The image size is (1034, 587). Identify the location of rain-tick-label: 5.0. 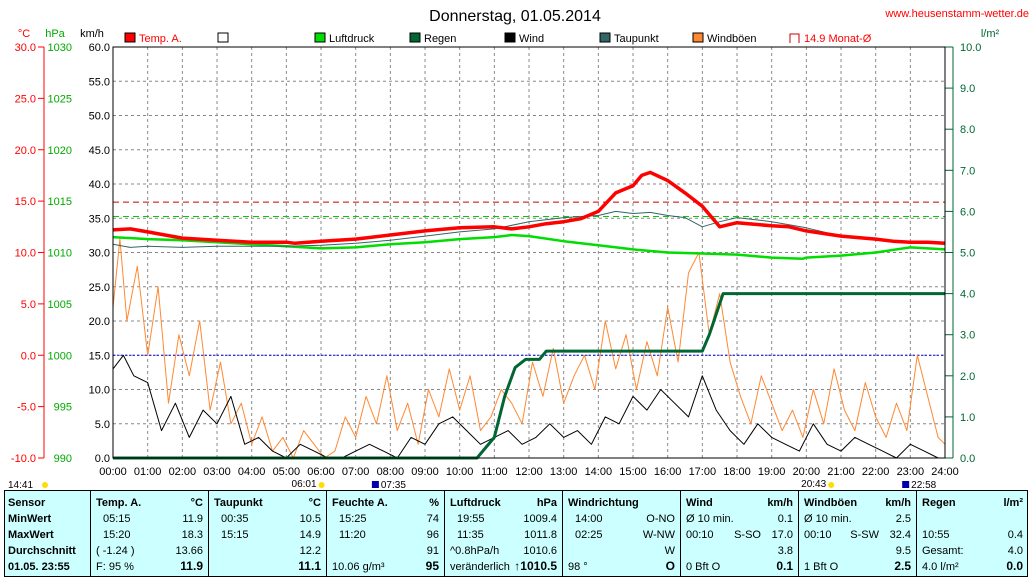
(967, 254).